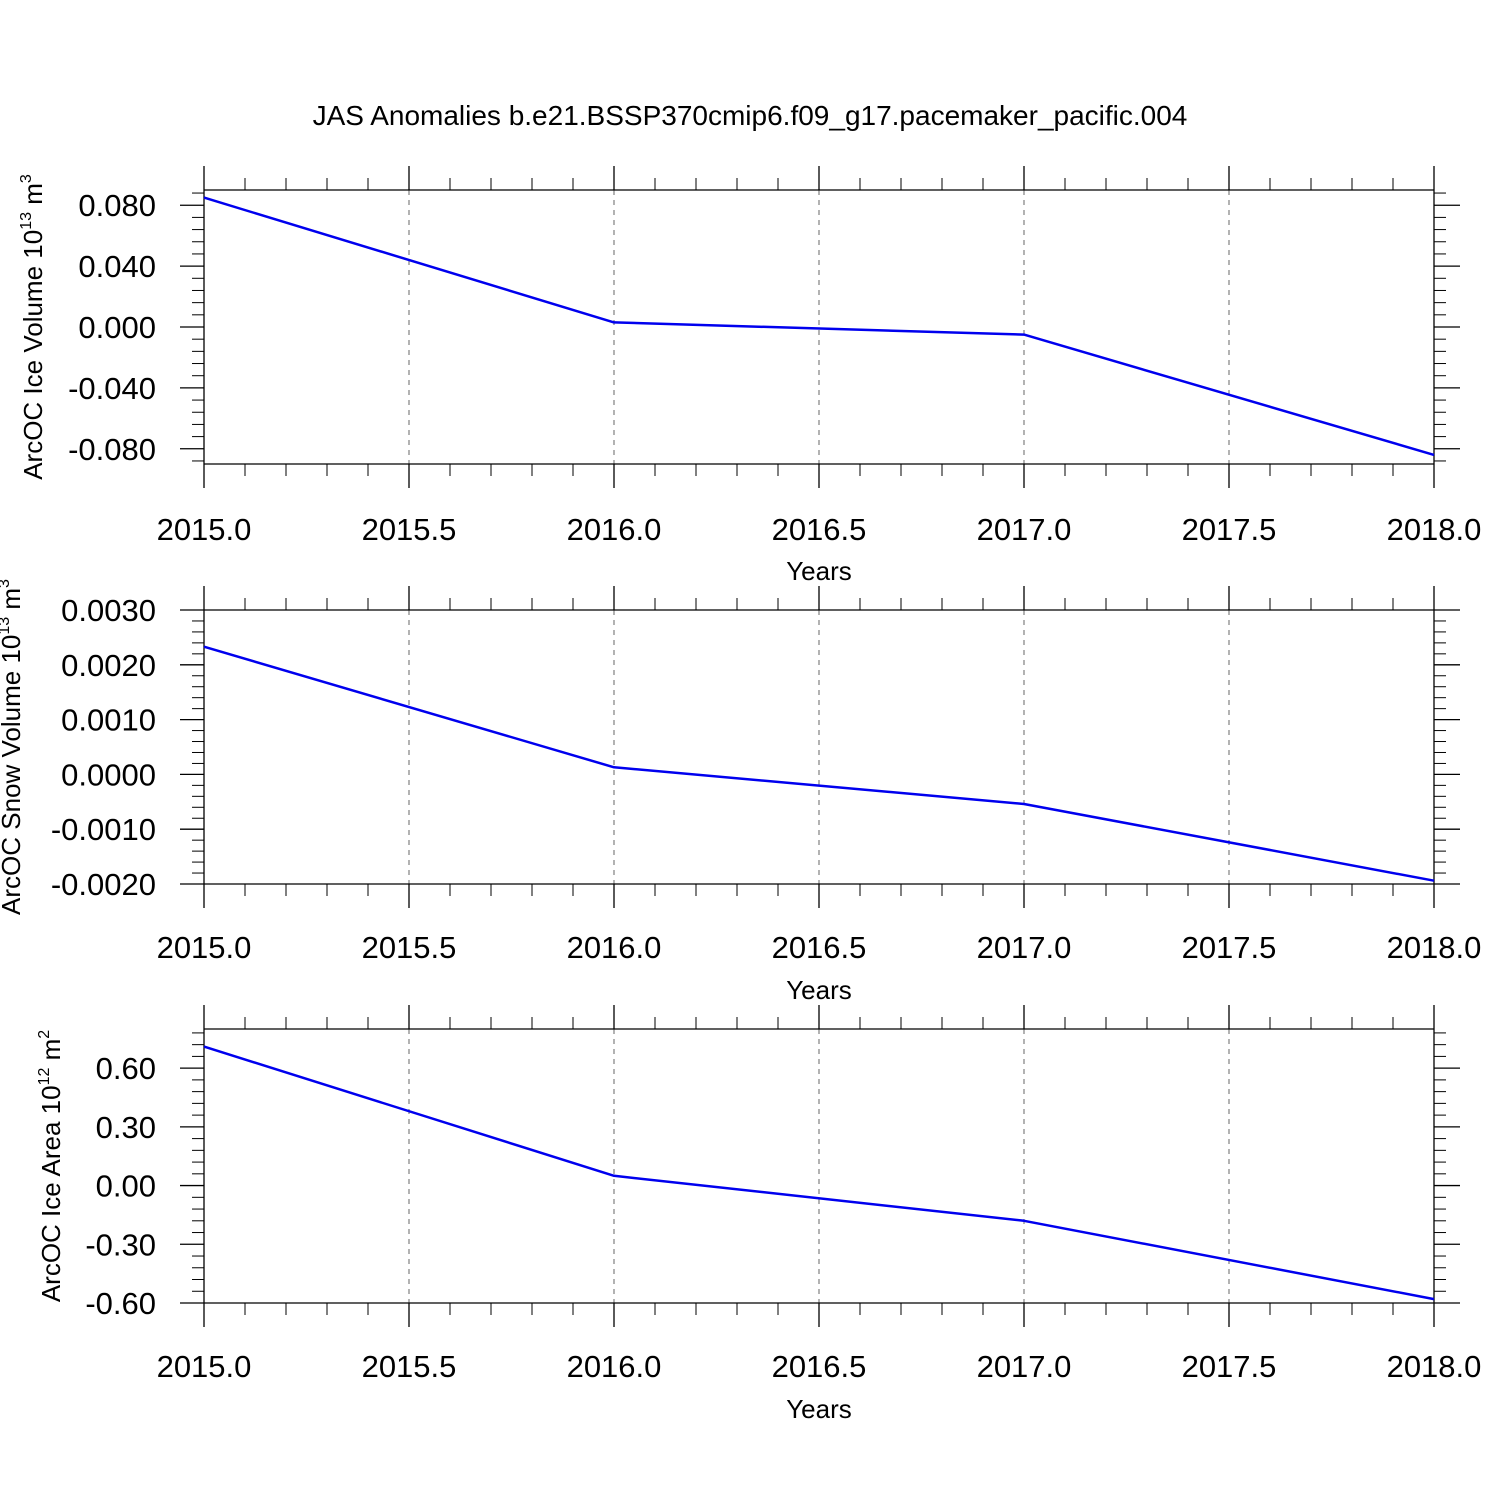 This screenshot has height=1500, width=1500. Describe the element at coordinates (117, 327) in the screenshot. I see `y-tick-label: 0.000` at that location.